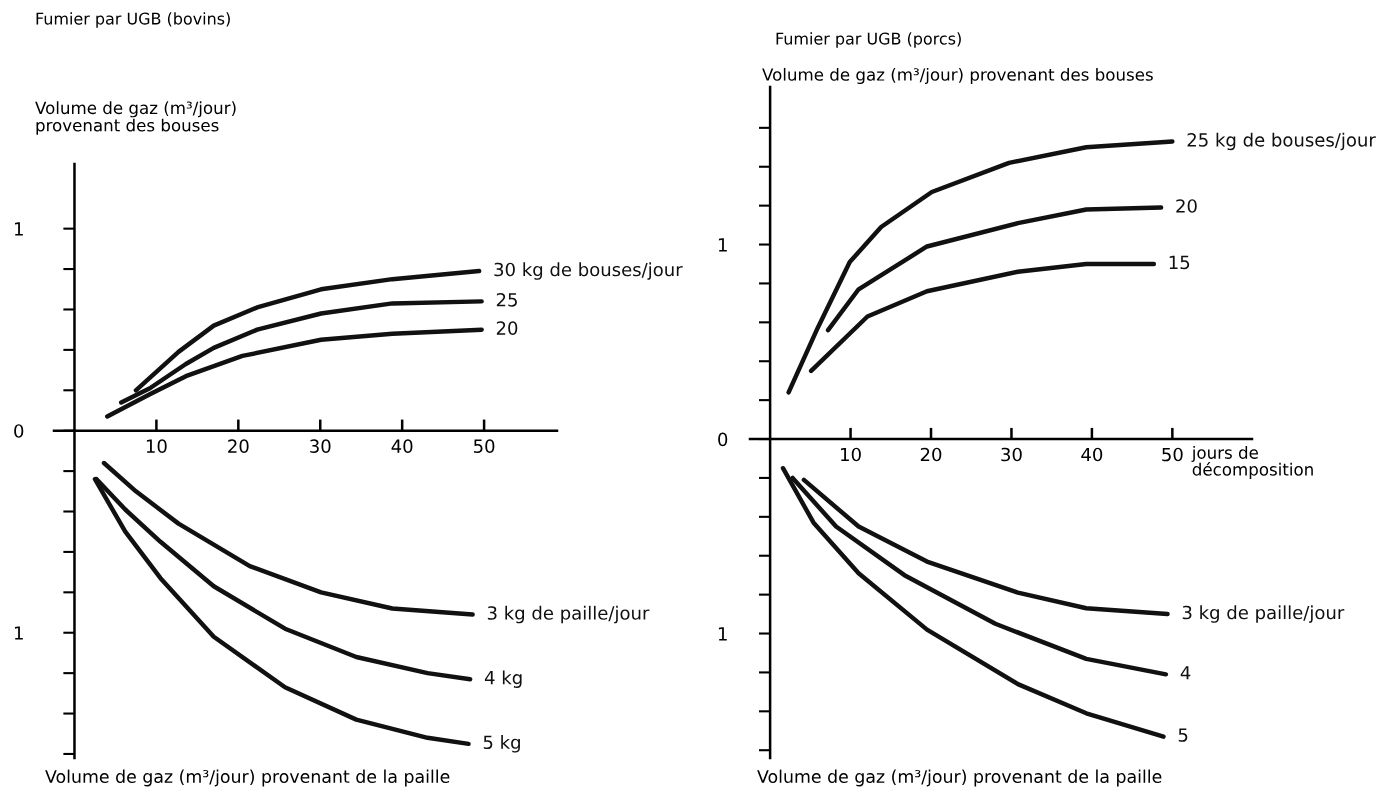 The image size is (1397, 794). I want to click on series-label: 5, so click(1183, 735).